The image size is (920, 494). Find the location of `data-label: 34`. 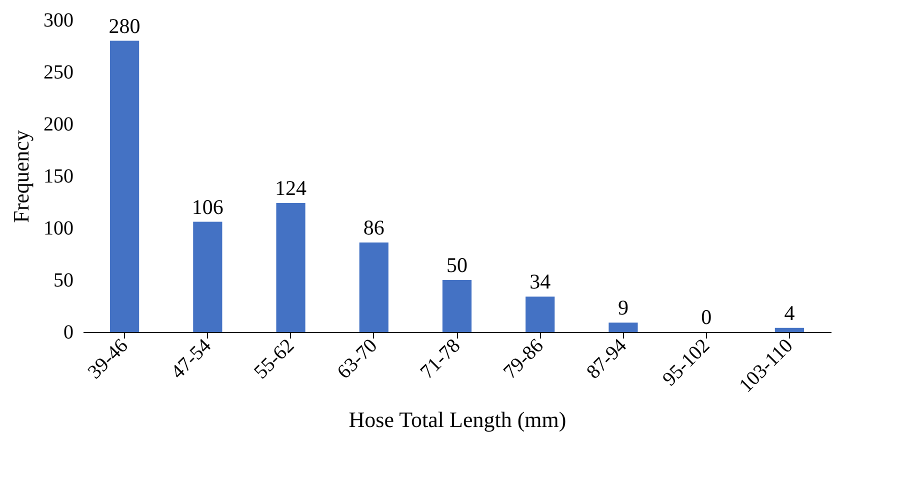

data-label: 34 is located at coordinates (541, 282).